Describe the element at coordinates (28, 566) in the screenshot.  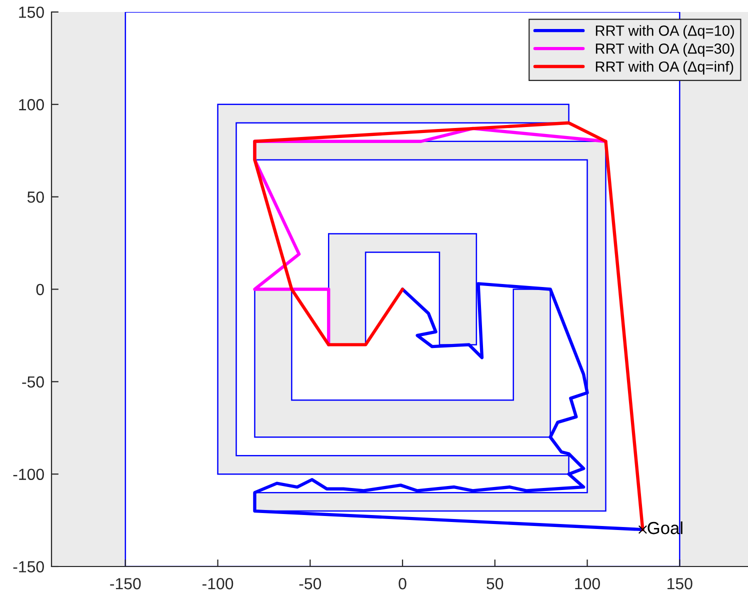
I see `y-tick-label: -150` at that location.